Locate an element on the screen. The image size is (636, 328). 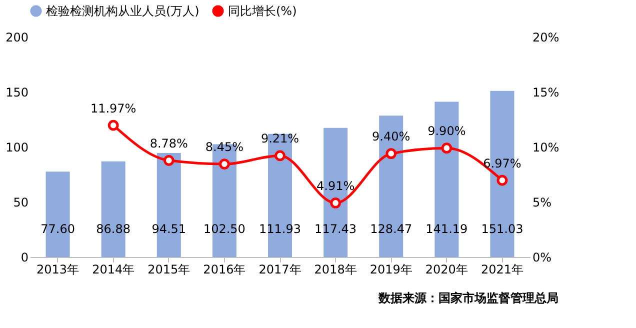
x-tick-label: 2014年 is located at coordinates (113, 269).